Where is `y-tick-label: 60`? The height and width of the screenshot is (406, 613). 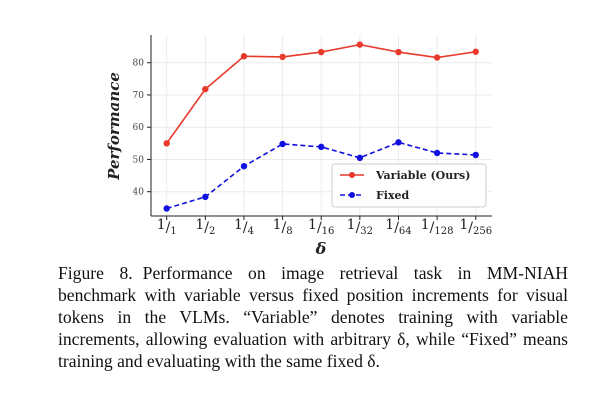 y-tick-label: 60 is located at coordinates (139, 128).